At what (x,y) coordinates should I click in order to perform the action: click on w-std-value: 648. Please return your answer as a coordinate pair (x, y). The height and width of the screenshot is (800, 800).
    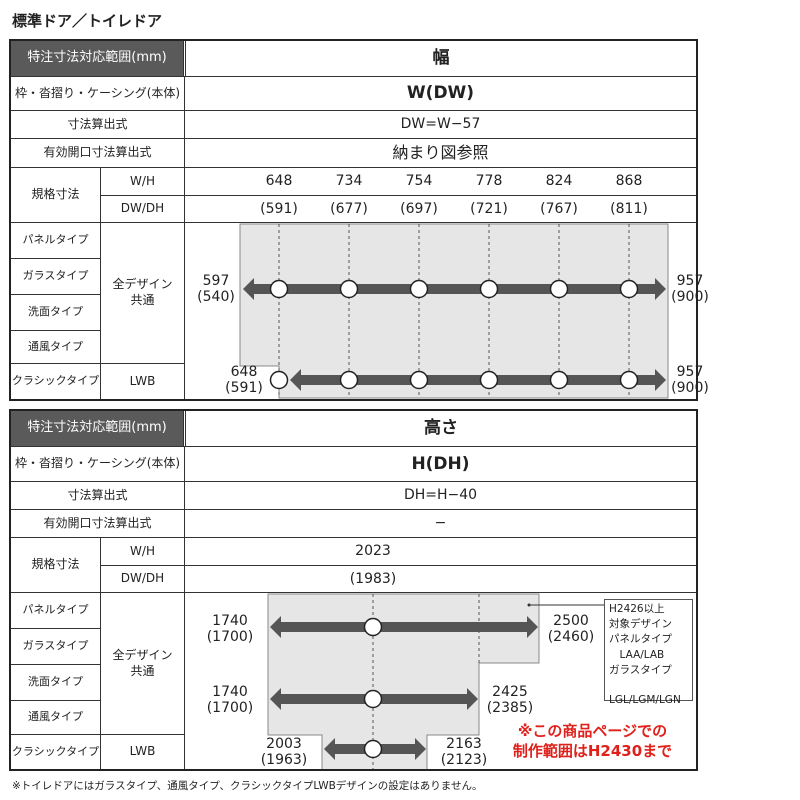
    Looking at the image, I should click on (279, 181).